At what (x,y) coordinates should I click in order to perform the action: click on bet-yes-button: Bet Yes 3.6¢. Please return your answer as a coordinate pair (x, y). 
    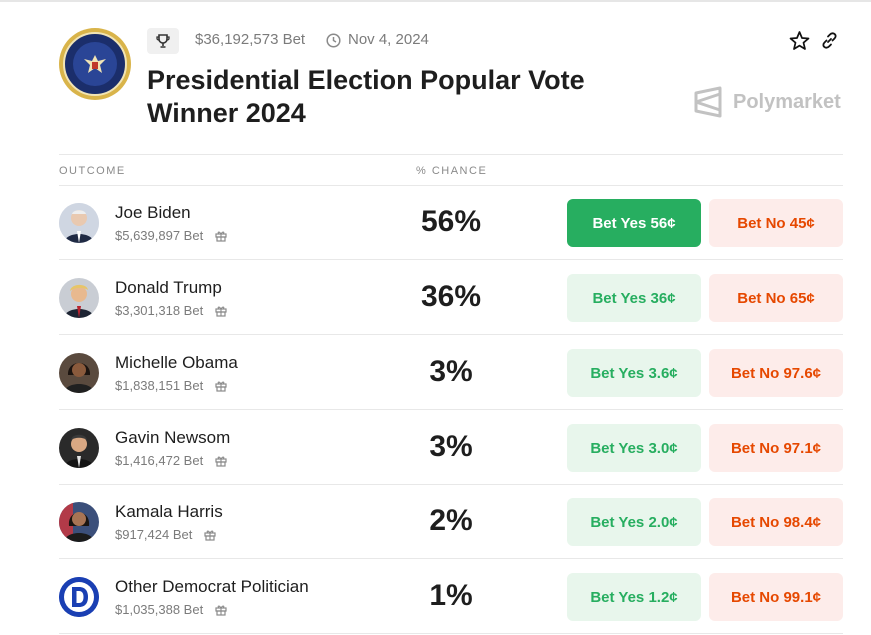
    Looking at the image, I should click on (634, 373).